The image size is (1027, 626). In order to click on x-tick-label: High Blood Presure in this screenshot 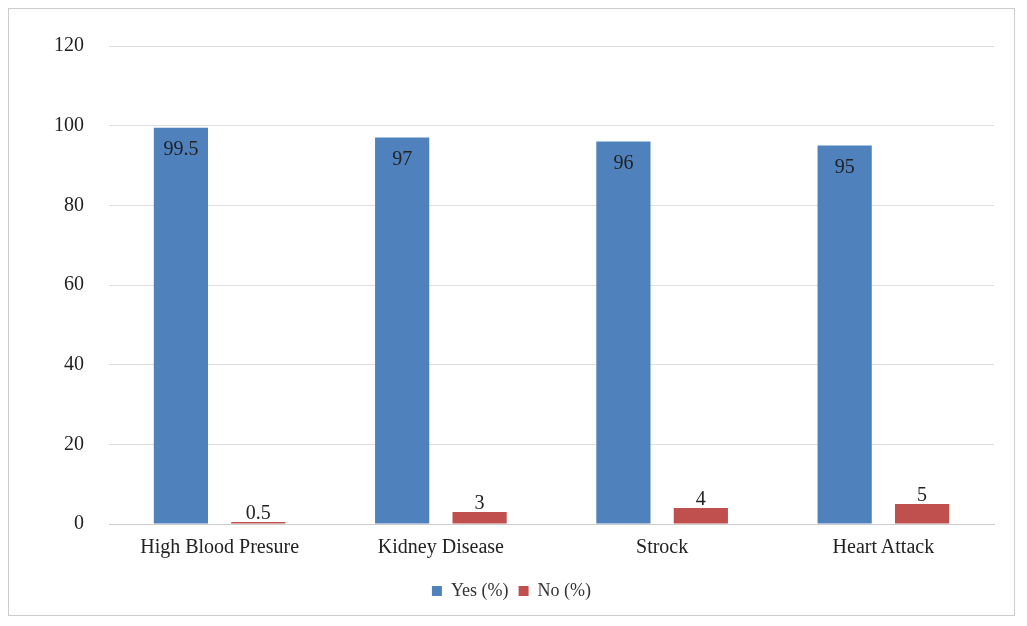, I will do `click(220, 547)`.